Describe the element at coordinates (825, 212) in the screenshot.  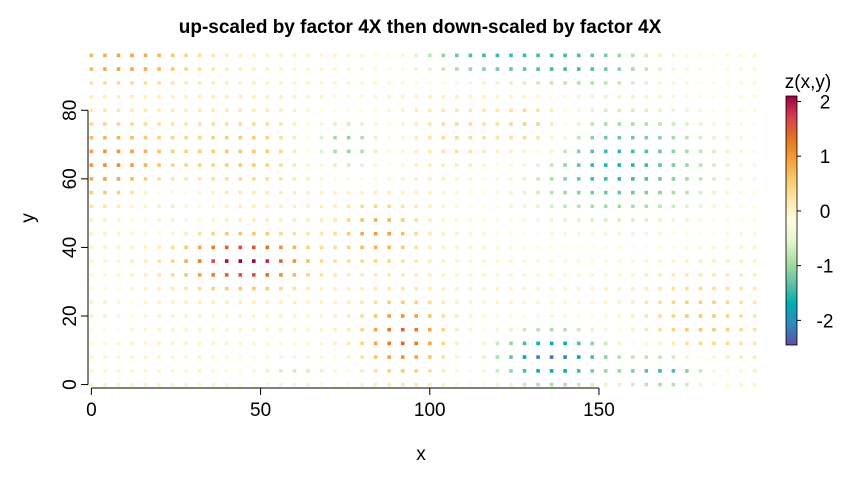
I see `colorbar-tick-label: 0` at that location.